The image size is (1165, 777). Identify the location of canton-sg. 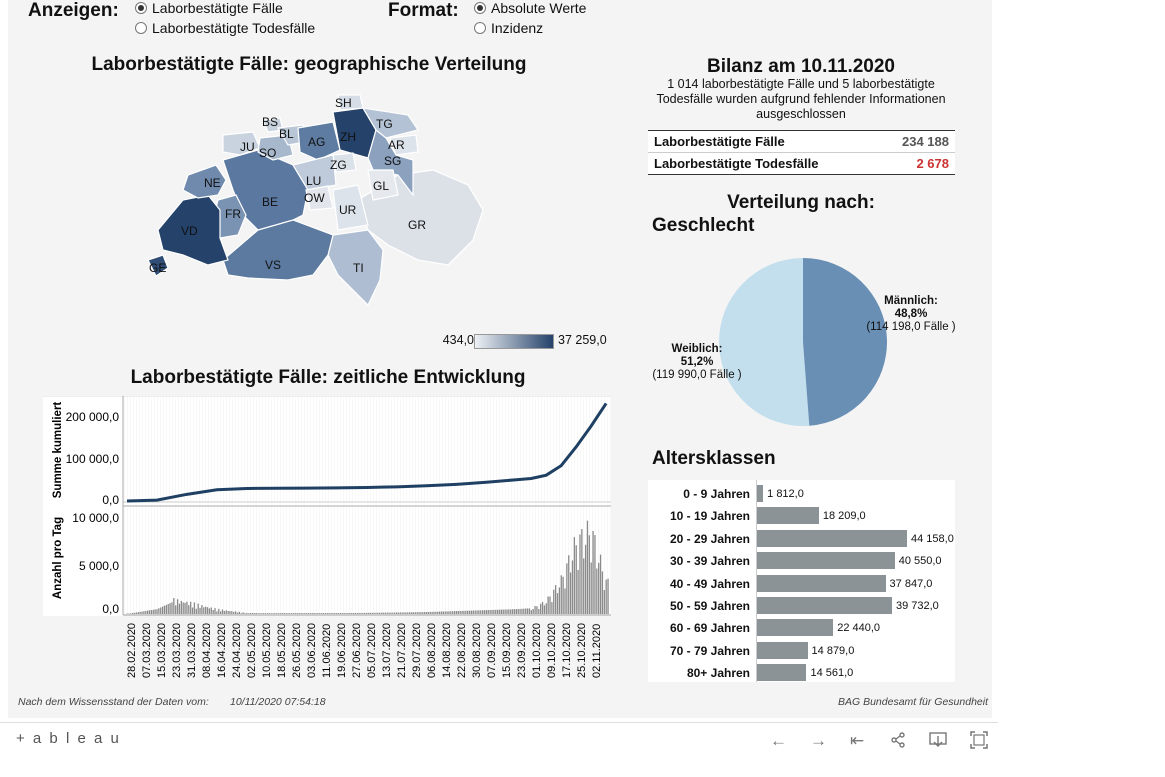
(390, 162).